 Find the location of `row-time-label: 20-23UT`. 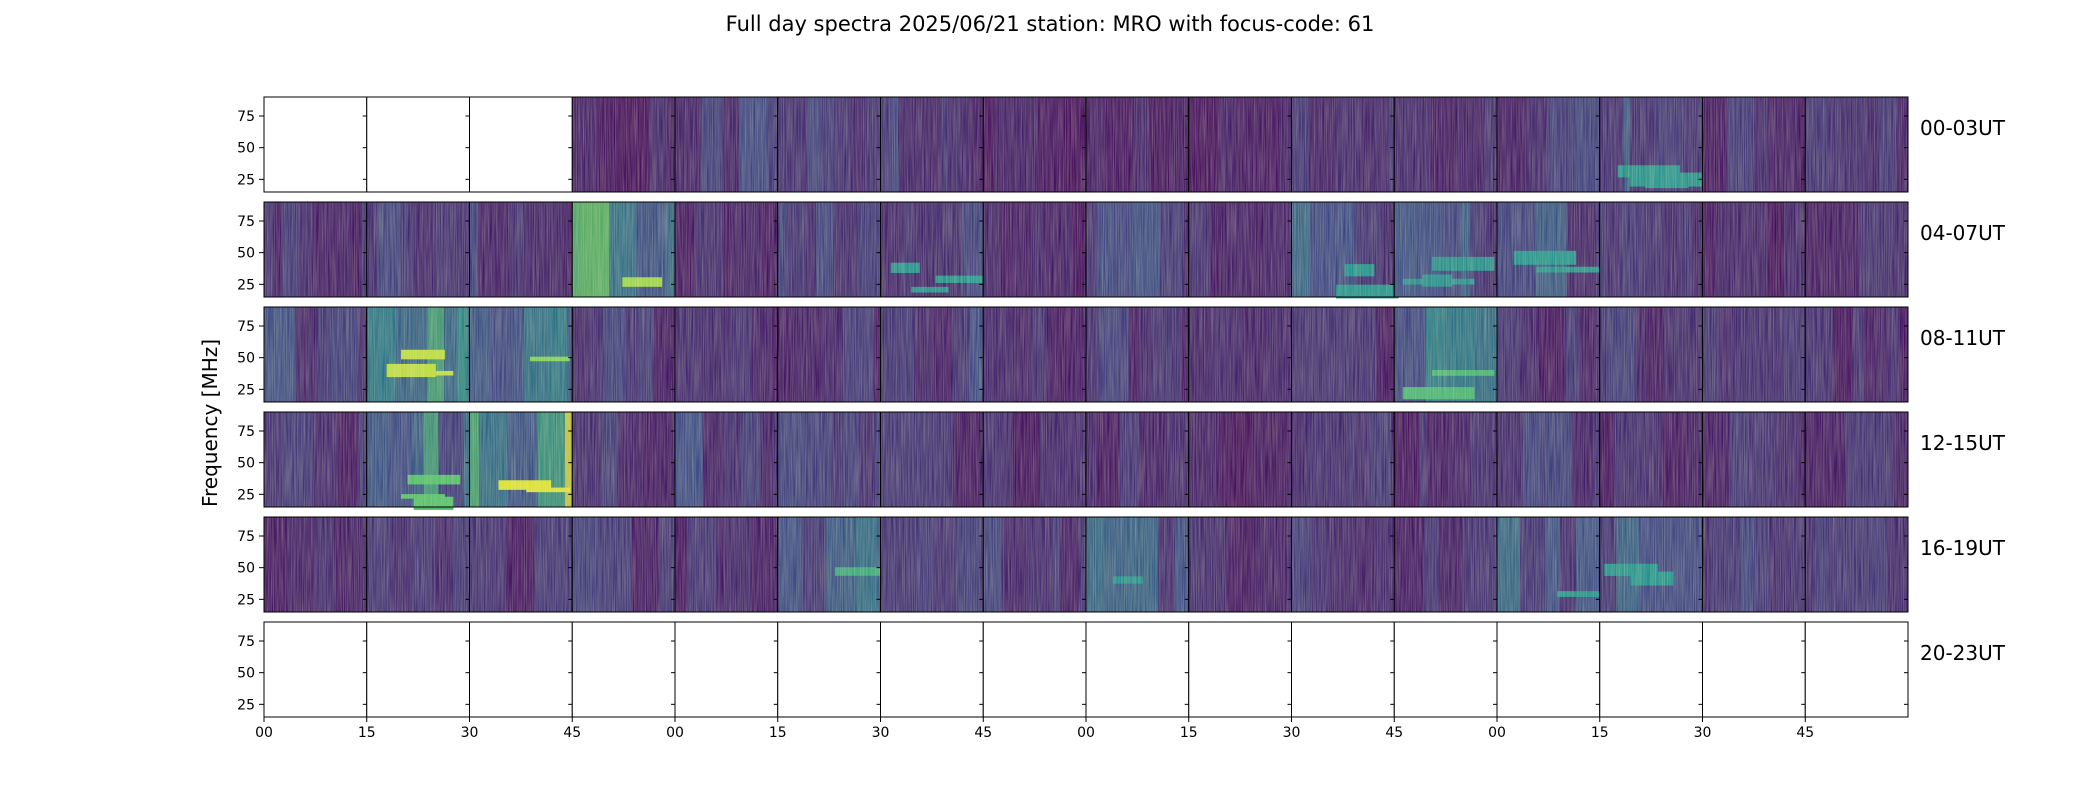

row-time-label: 20-23UT is located at coordinates (1963, 653).